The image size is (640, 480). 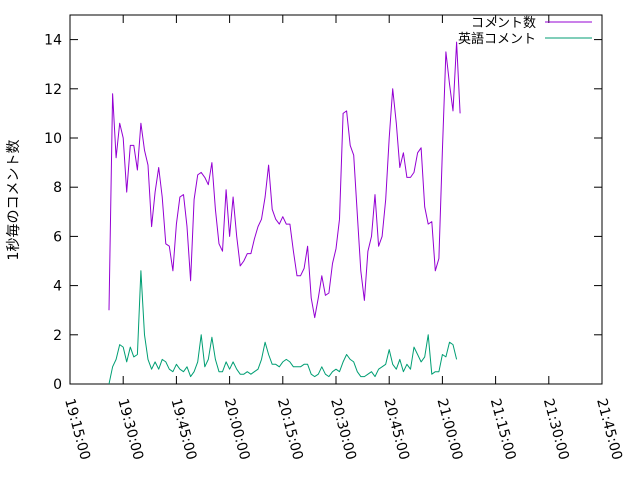 I want to click on legend-label: 英語コメント, so click(x=497, y=39).